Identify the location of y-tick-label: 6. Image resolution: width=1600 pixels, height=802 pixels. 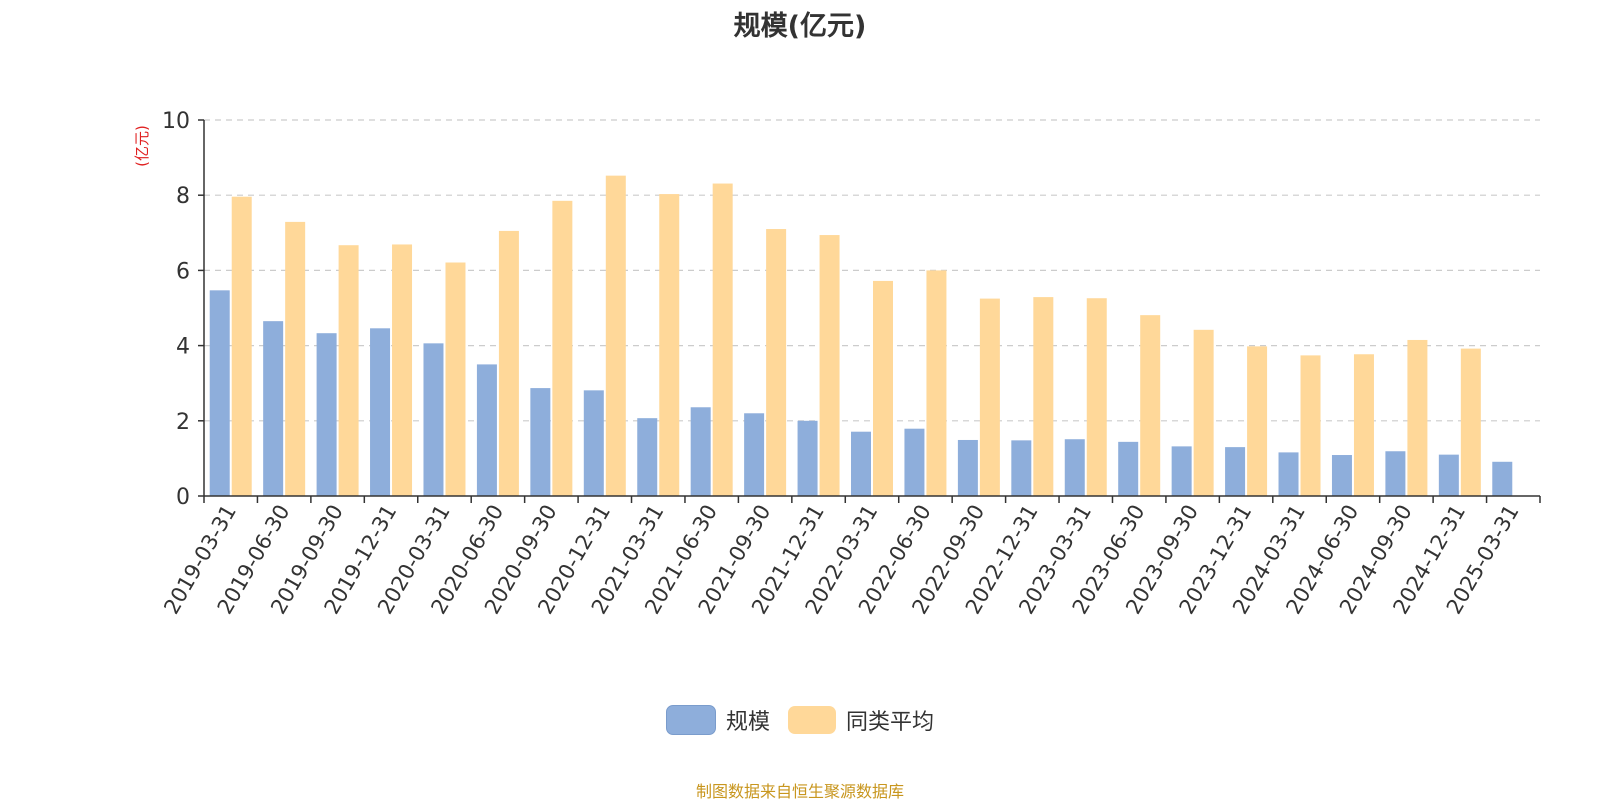
(183, 271).